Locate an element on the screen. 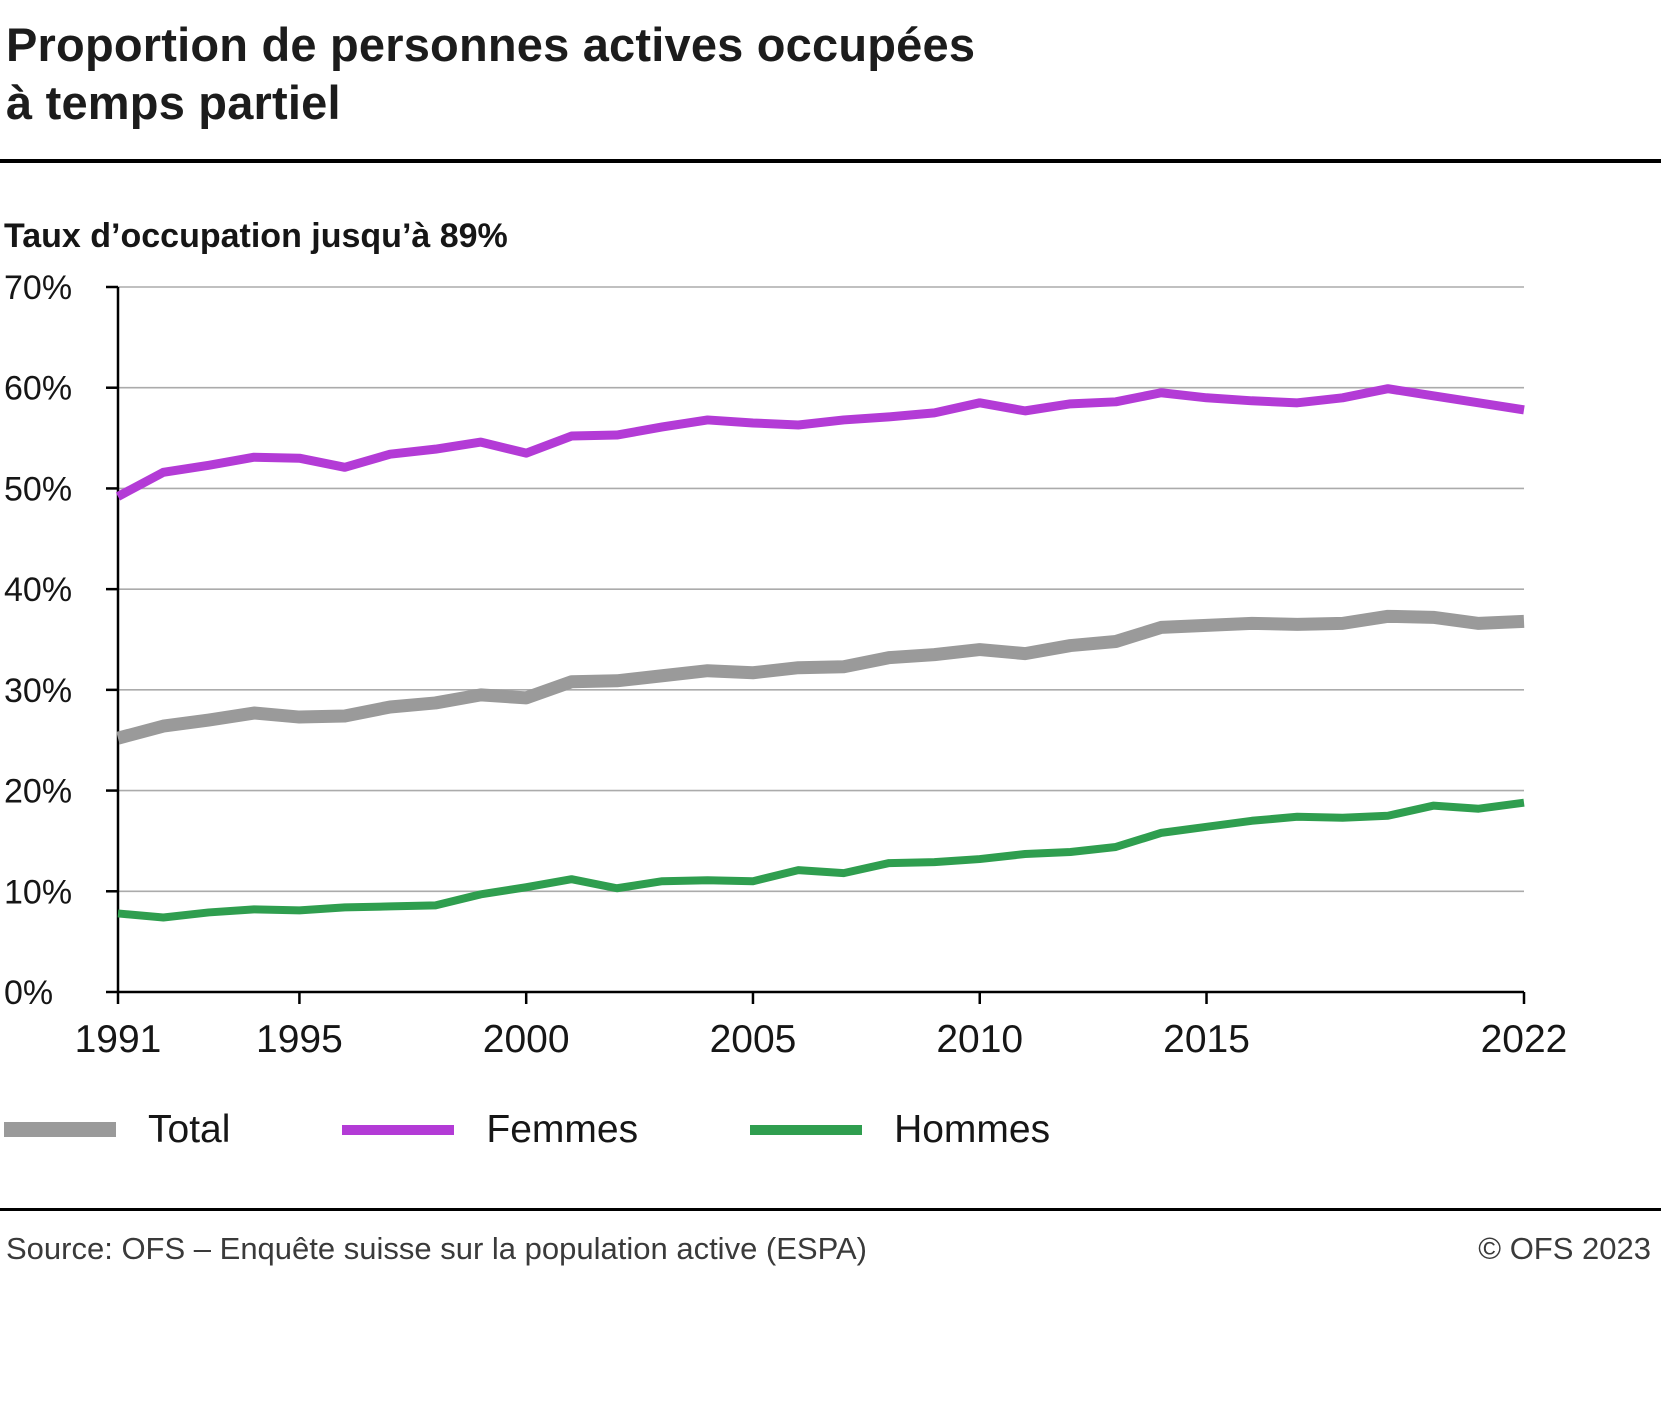 This screenshot has height=1402, width=1661. copyright-text: © OFS 2023 is located at coordinates (1564, 1248).